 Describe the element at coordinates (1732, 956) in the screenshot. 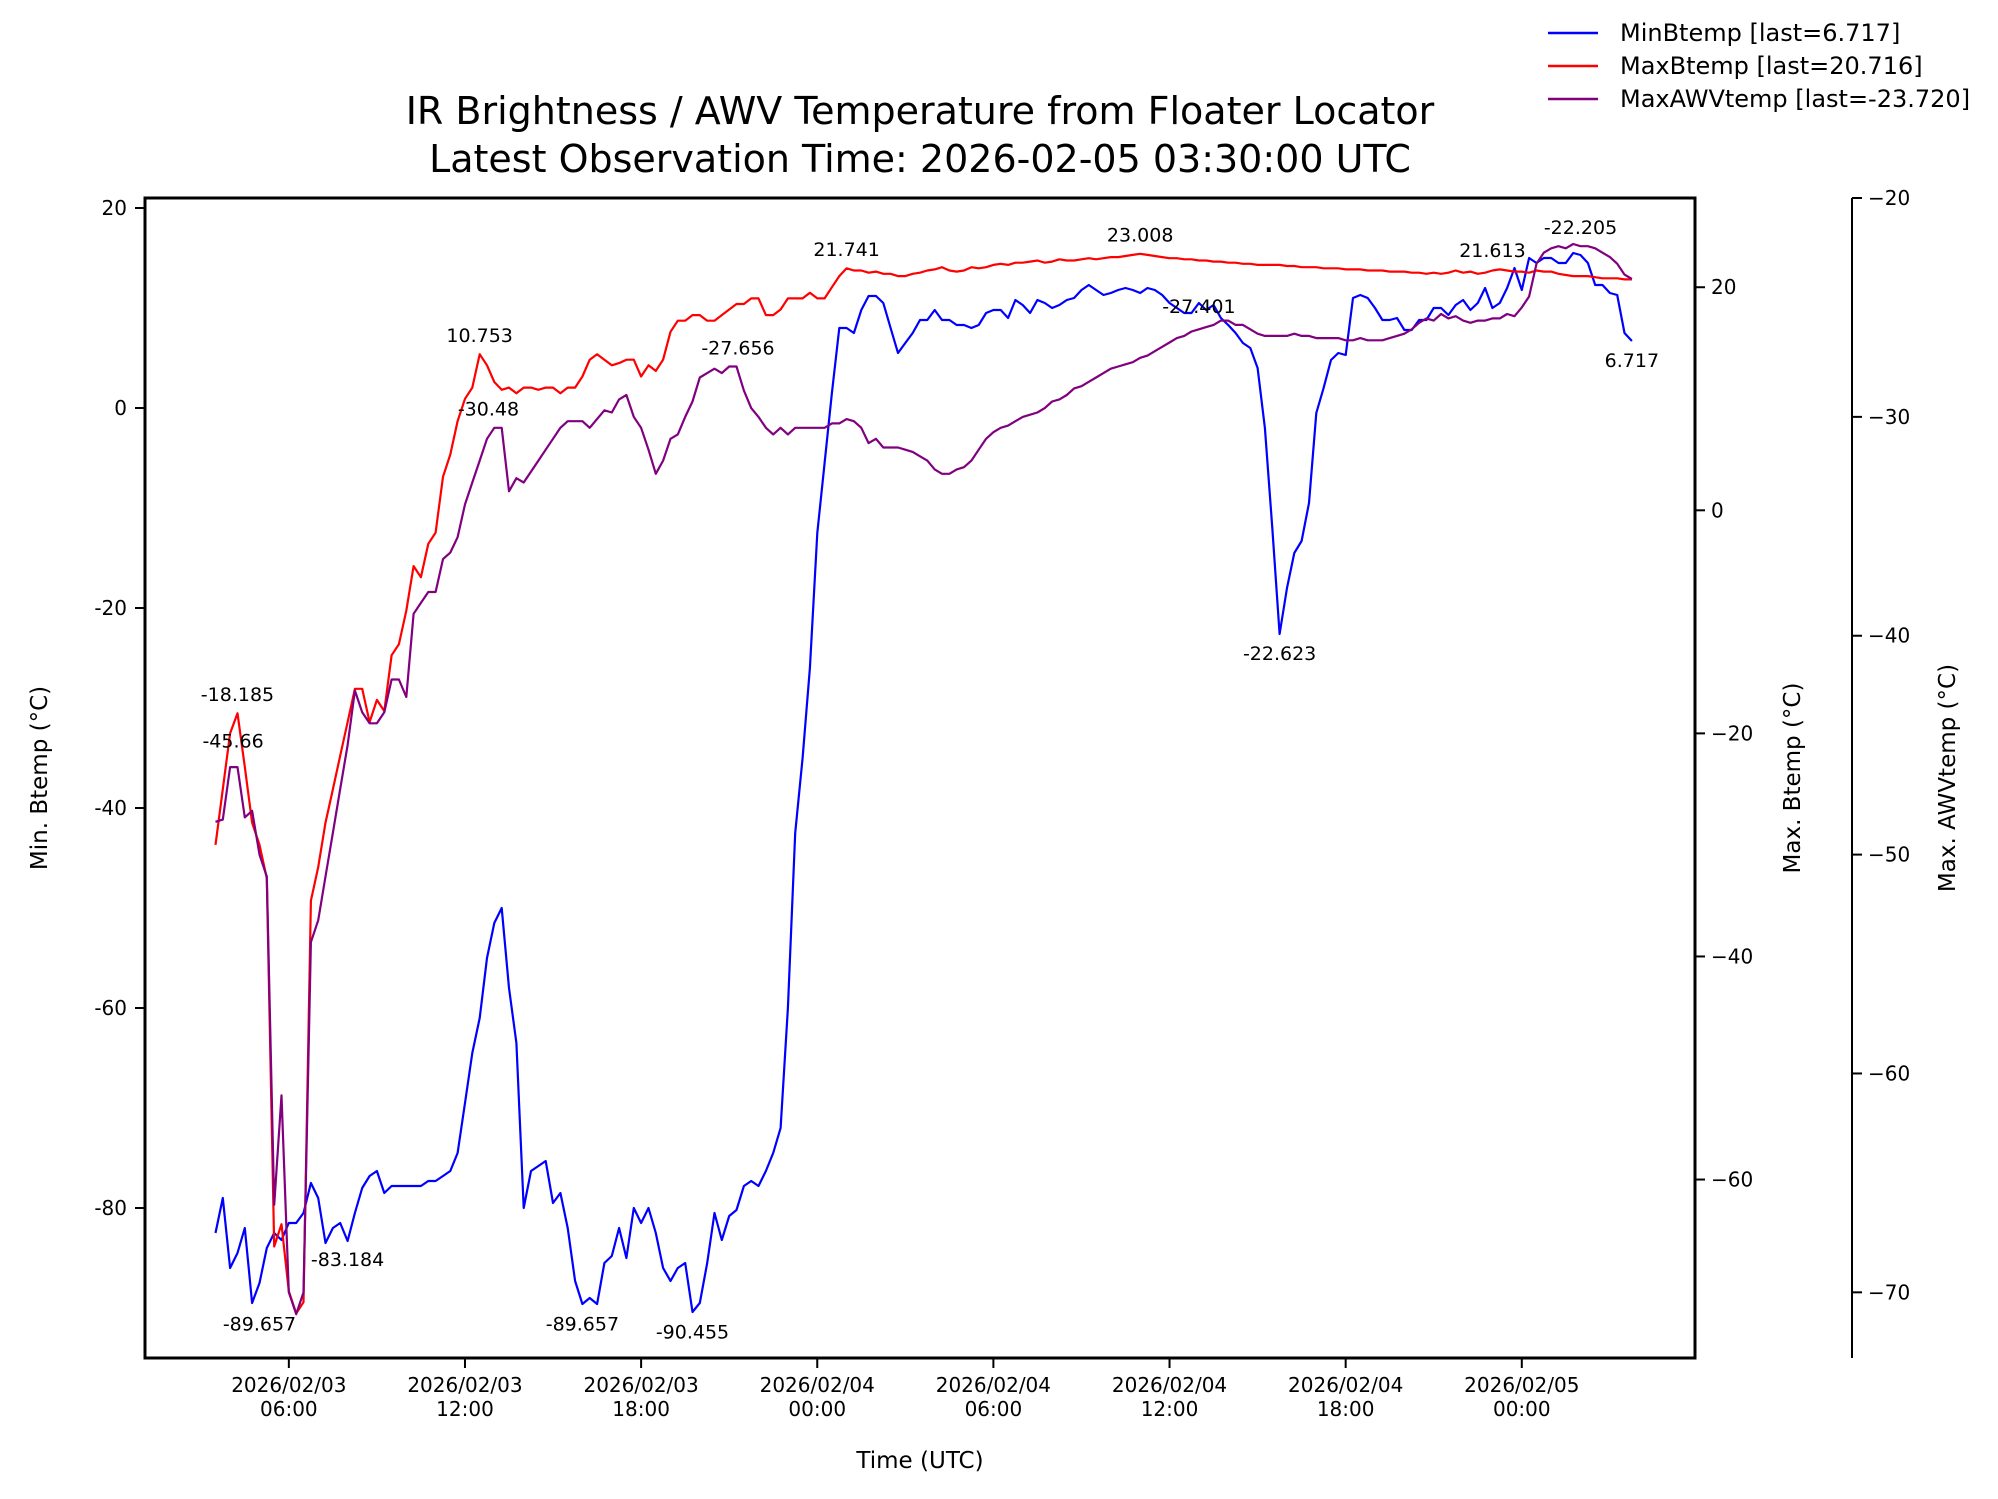

I see `right-y-tick-label: −40` at that location.